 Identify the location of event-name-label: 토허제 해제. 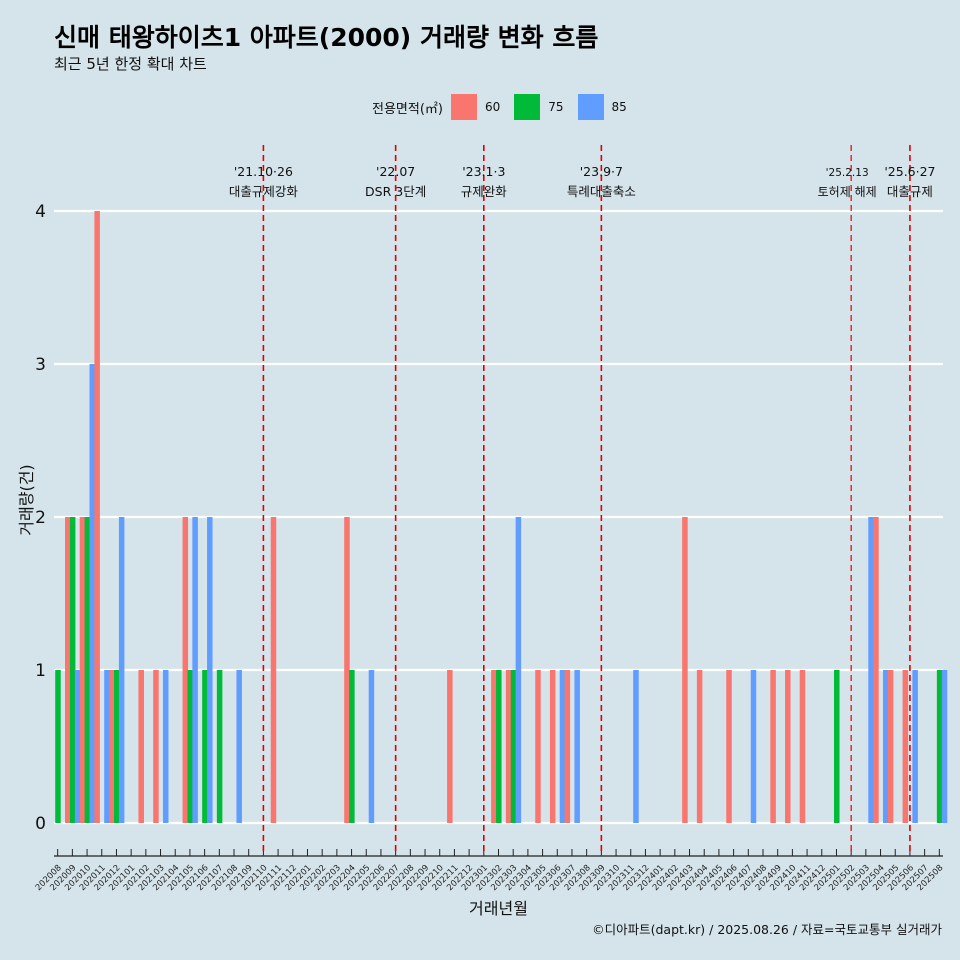
(847, 192).